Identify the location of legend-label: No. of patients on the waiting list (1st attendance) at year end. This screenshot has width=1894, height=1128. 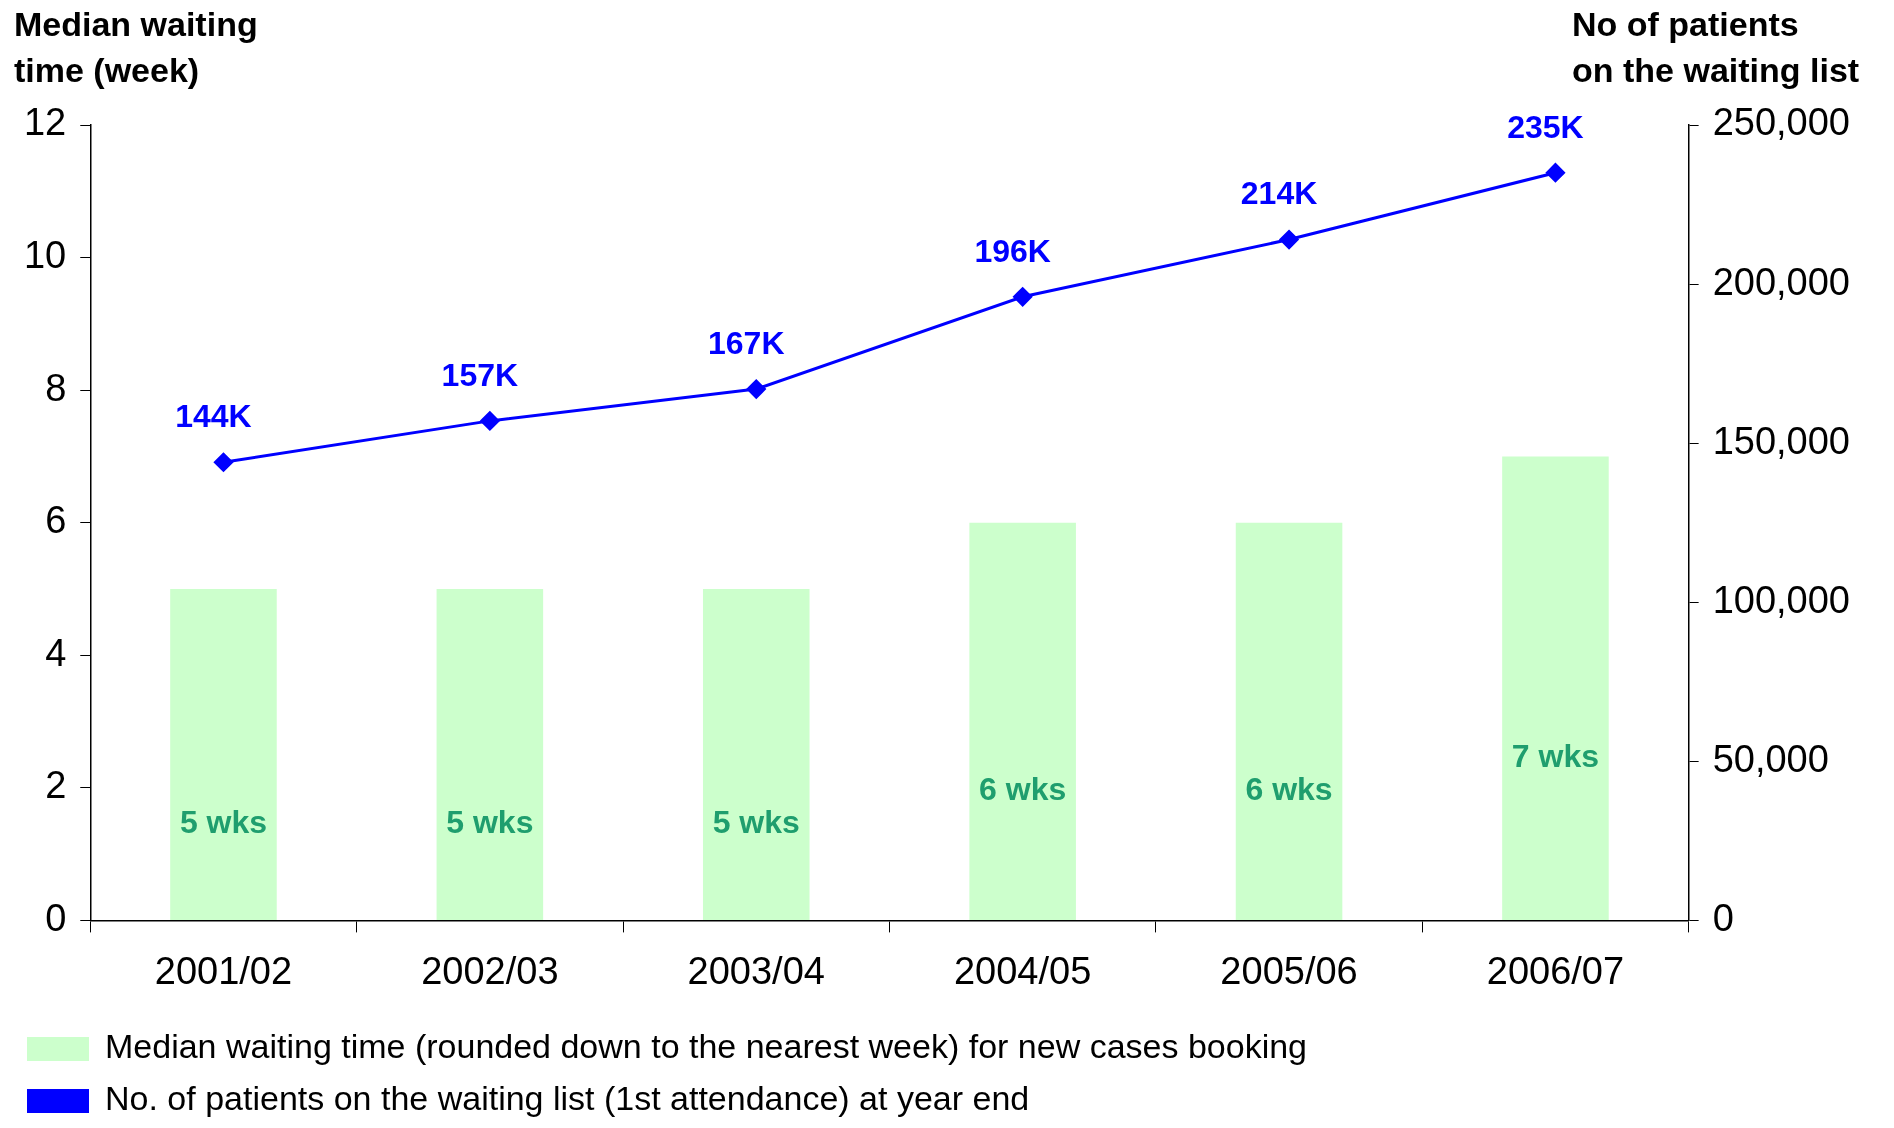
(567, 1098).